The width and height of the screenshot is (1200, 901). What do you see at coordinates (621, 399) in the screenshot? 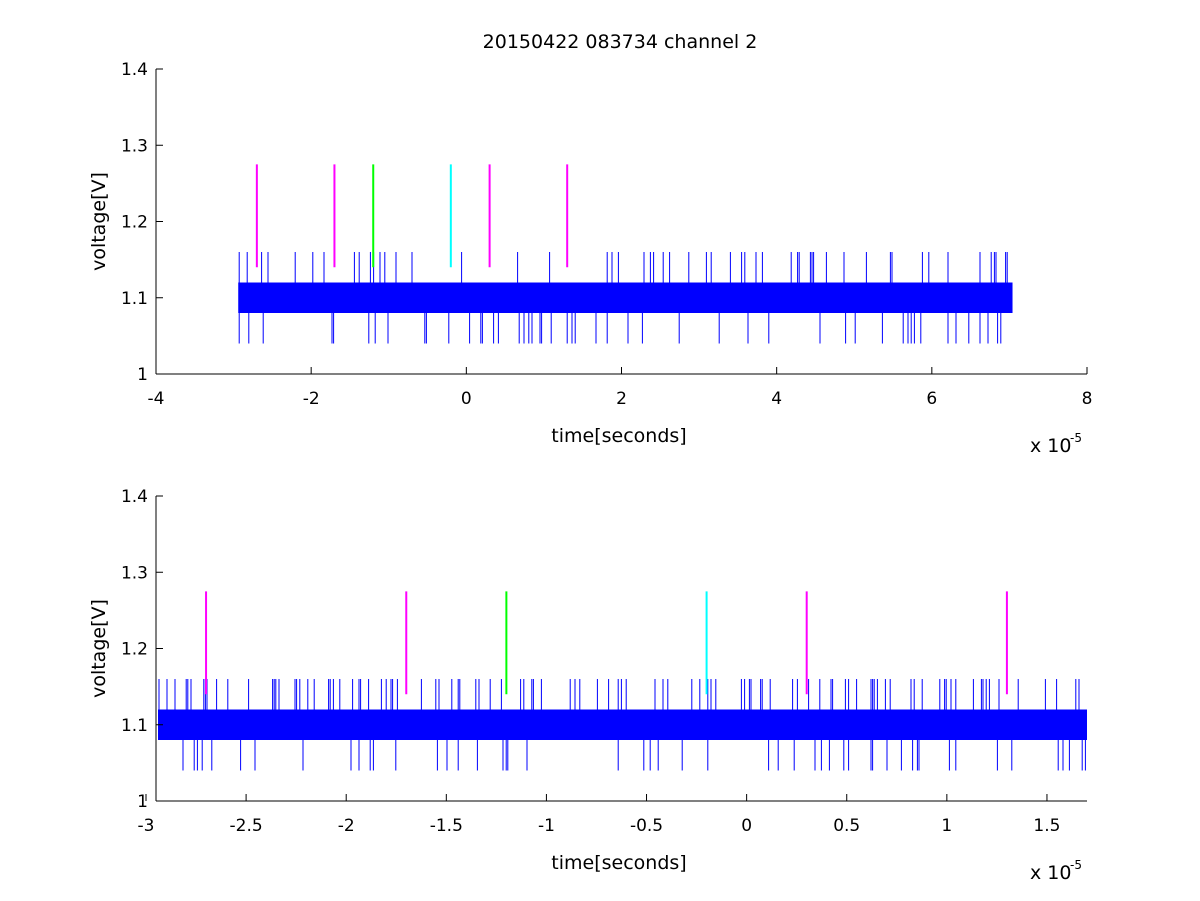
I see `x-tick-label: 2` at bounding box center [621, 399].